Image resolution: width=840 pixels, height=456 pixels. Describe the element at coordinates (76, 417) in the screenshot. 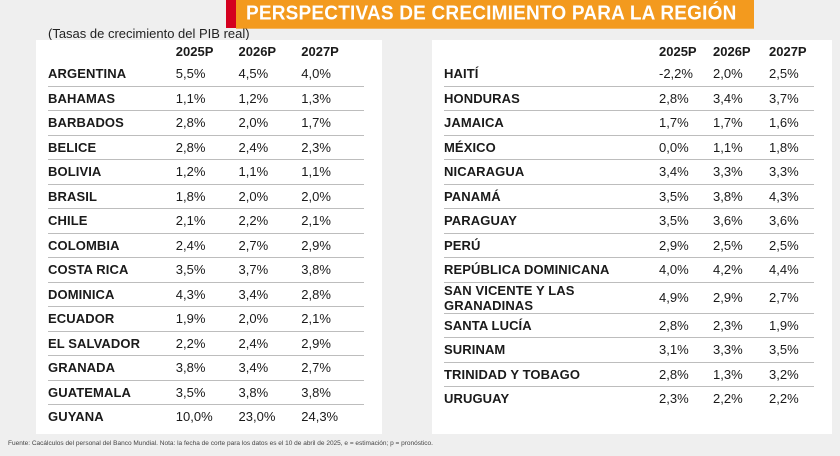

I see `country-name: GUYANA` at that location.